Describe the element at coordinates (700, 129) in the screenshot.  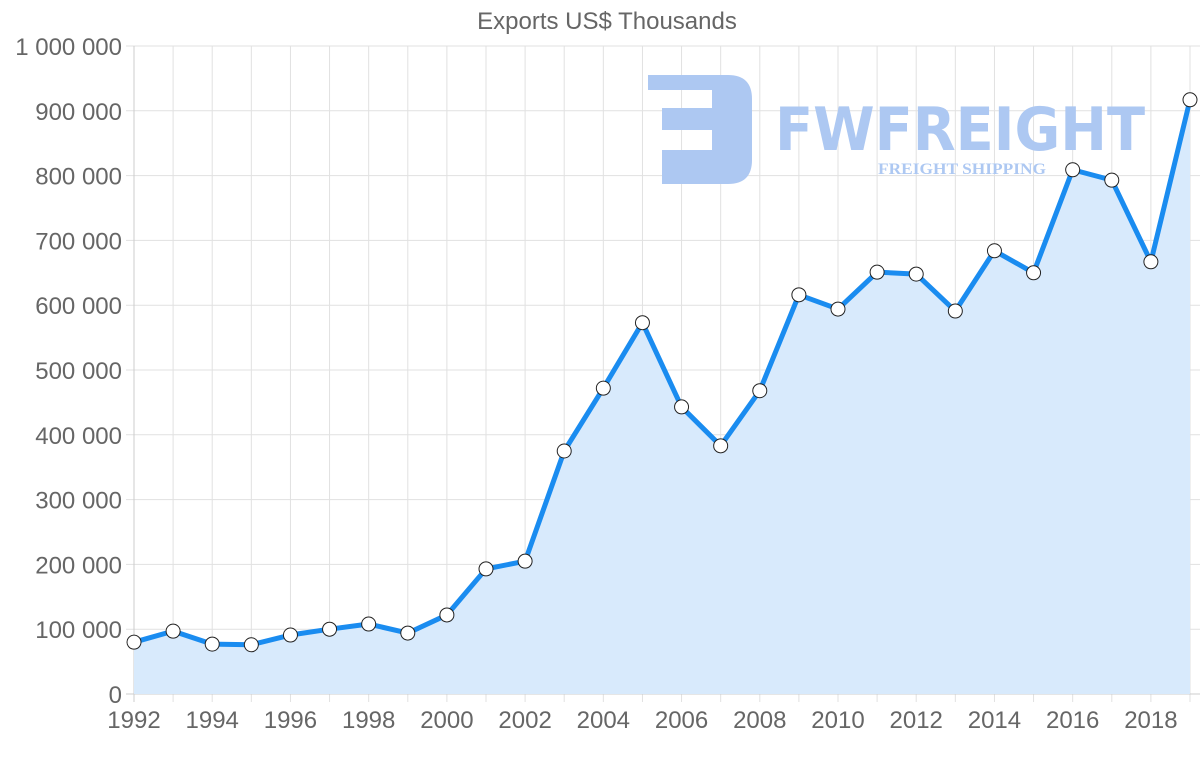
I see `fw-logo-icon` at that location.